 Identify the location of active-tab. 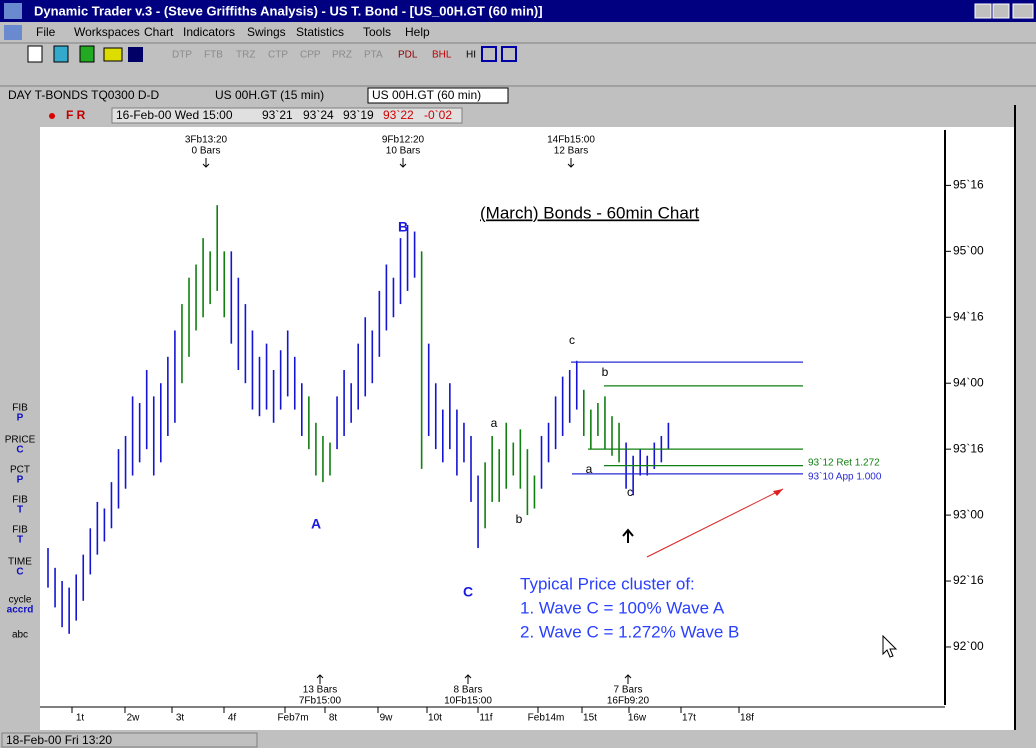
(438, 95).